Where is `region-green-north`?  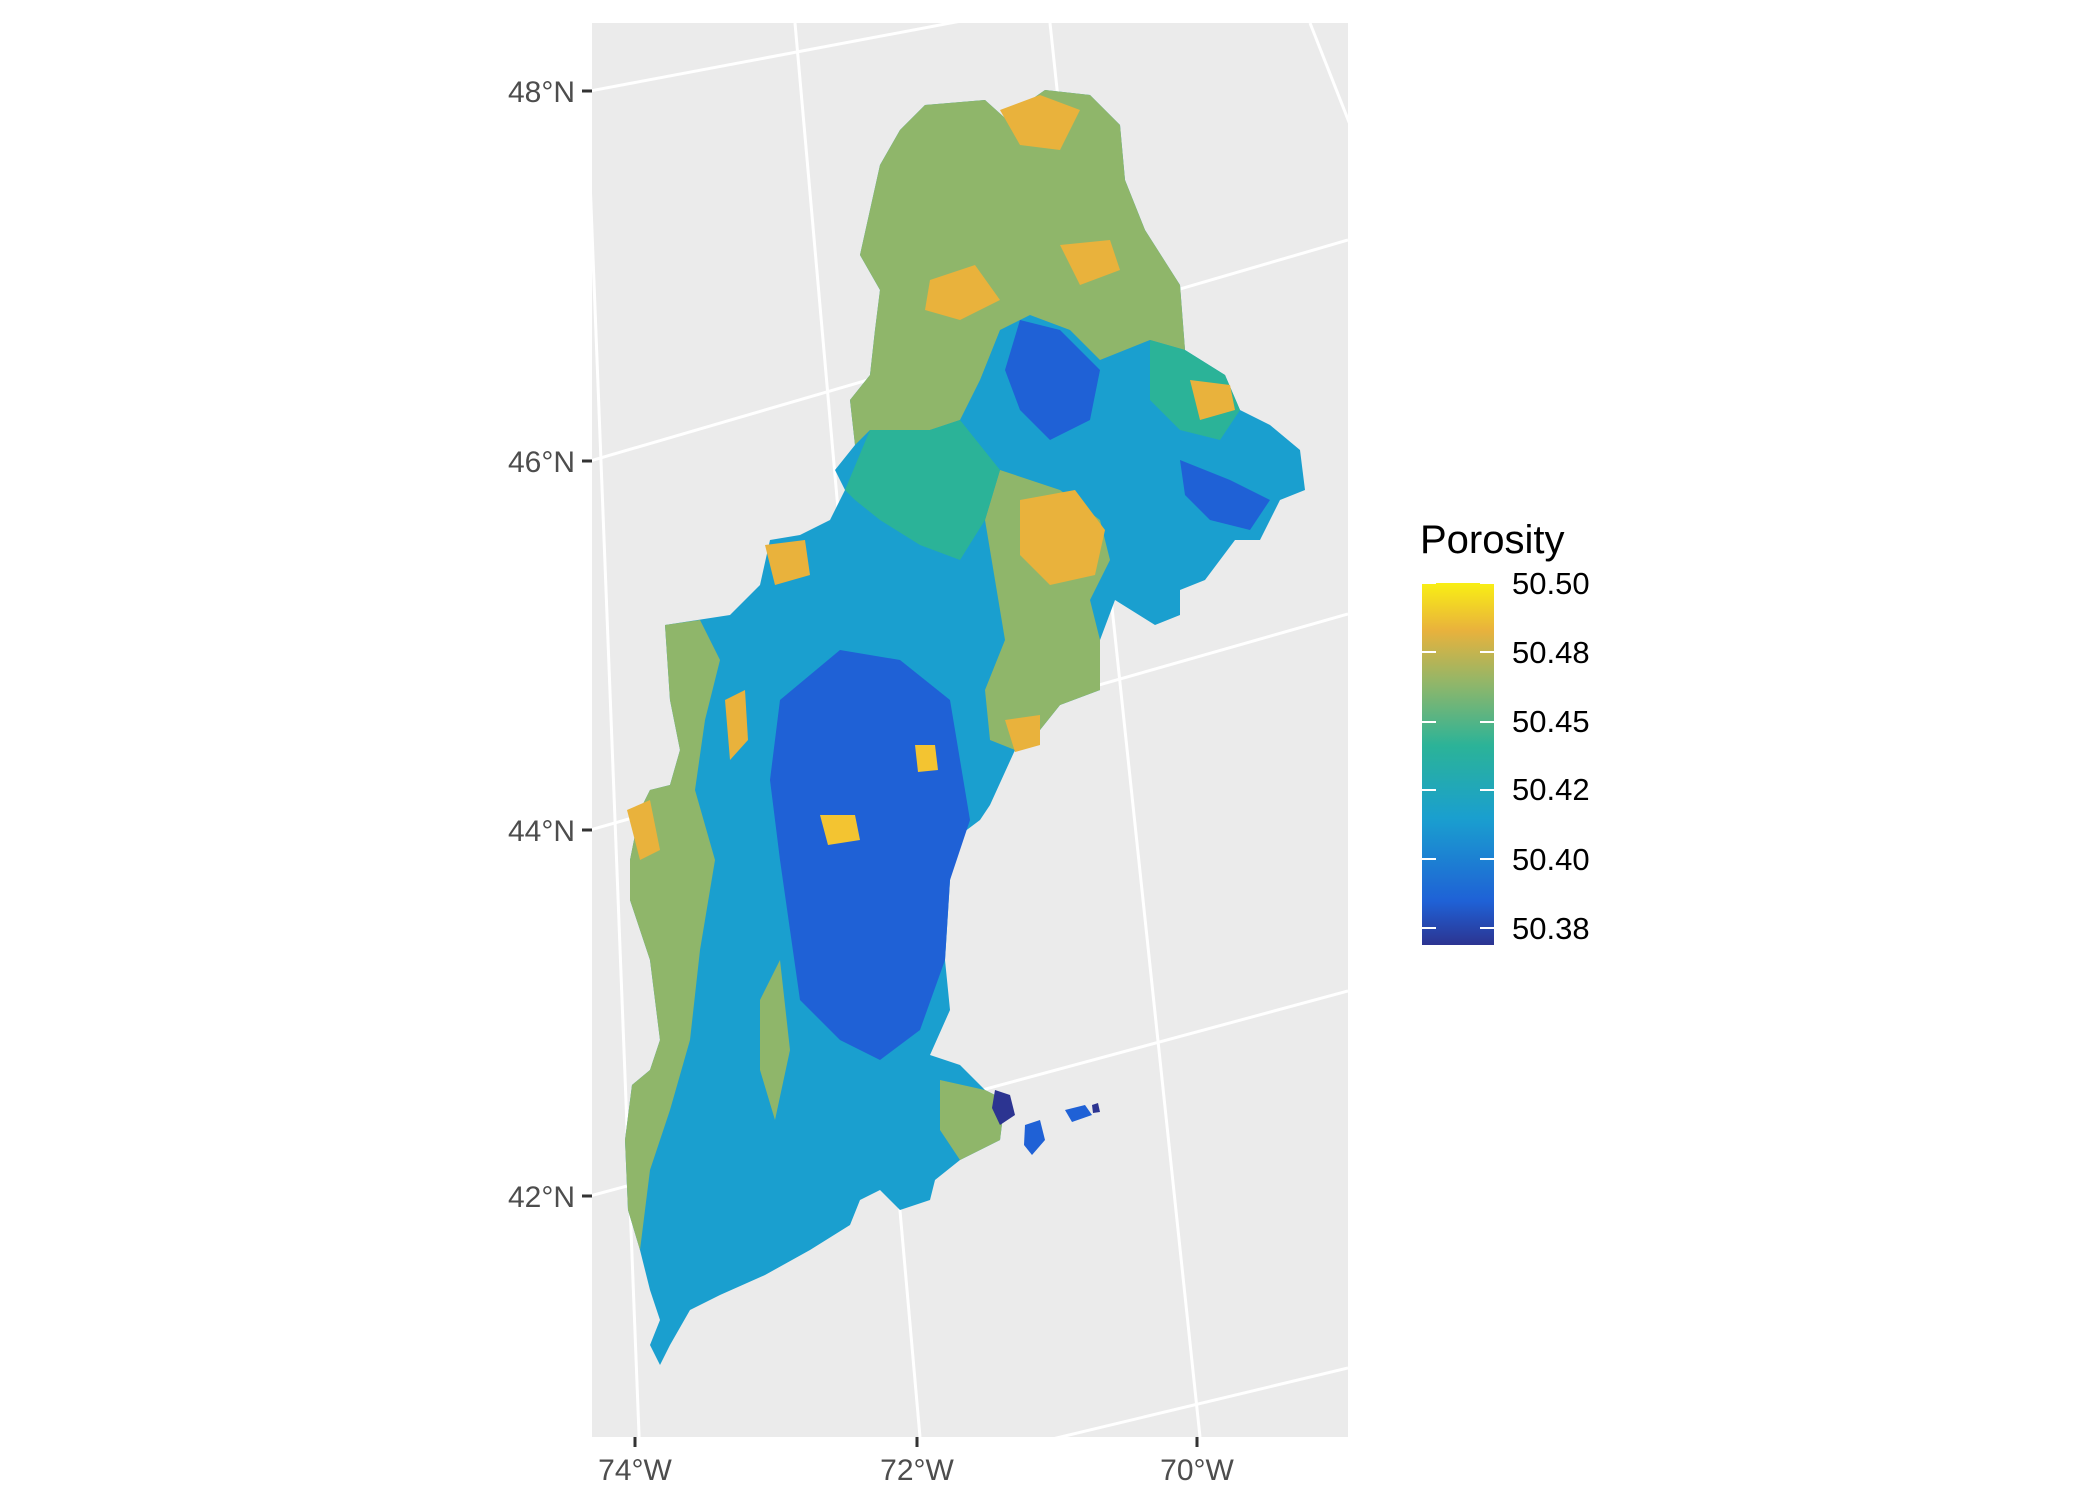 region-green-north is located at coordinates (1017, 267).